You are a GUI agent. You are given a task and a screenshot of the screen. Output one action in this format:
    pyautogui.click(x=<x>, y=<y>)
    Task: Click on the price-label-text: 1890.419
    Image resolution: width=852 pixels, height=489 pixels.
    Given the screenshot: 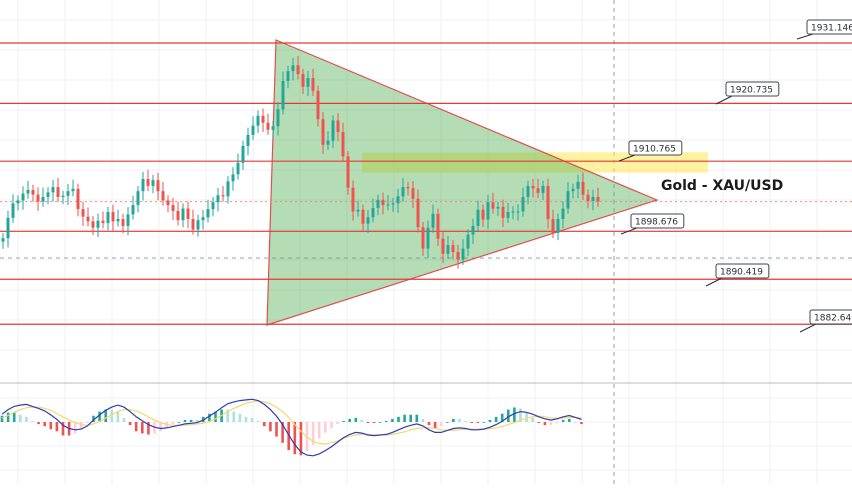 What is the action you would take?
    pyautogui.click(x=741, y=273)
    